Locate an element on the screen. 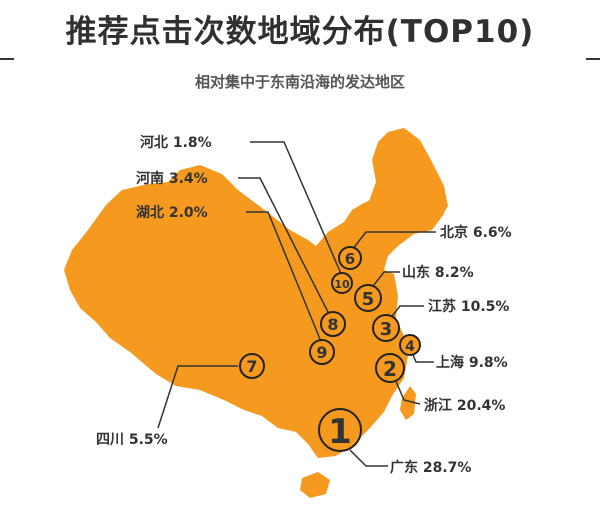 The height and width of the screenshot is (510, 600). svg-text: 浙江 20.4% is located at coordinates (464, 405).